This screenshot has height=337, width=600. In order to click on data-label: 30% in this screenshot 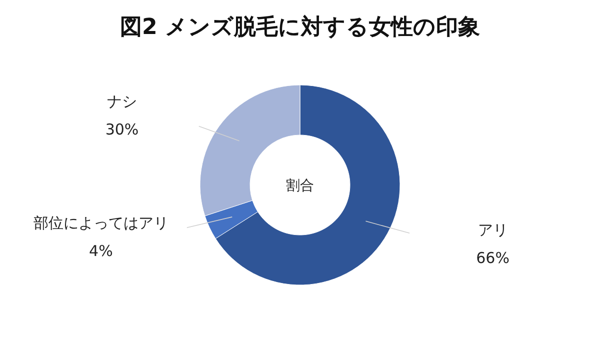, I will do `click(122, 129)`.